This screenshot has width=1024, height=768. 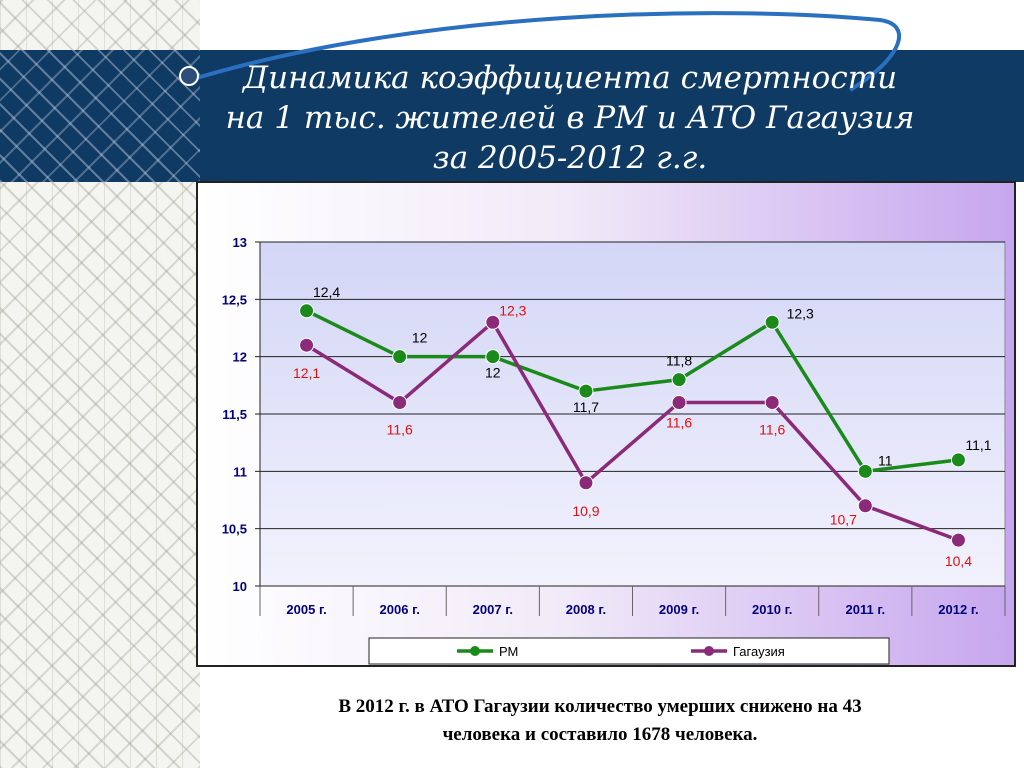 What do you see at coordinates (759, 651) in the screenshot?
I see `legend-entry-label: Гагаузия` at bounding box center [759, 651].